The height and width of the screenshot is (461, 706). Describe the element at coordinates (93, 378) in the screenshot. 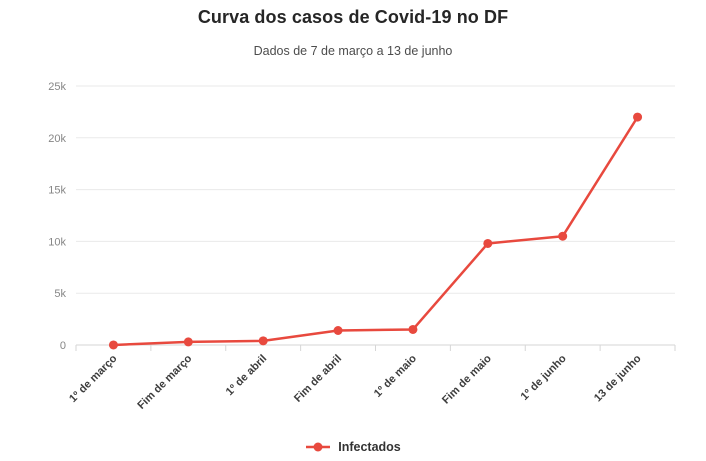

I see `x-axis-label: 1º de março` at that location.